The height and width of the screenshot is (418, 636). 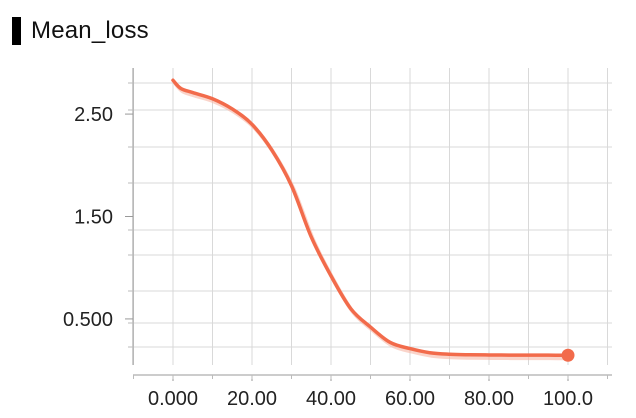 What do you see at coordinates (90, 30) in the screenshot?
I see `chart-title: Mean_loss` at bounding box center [90, 30].